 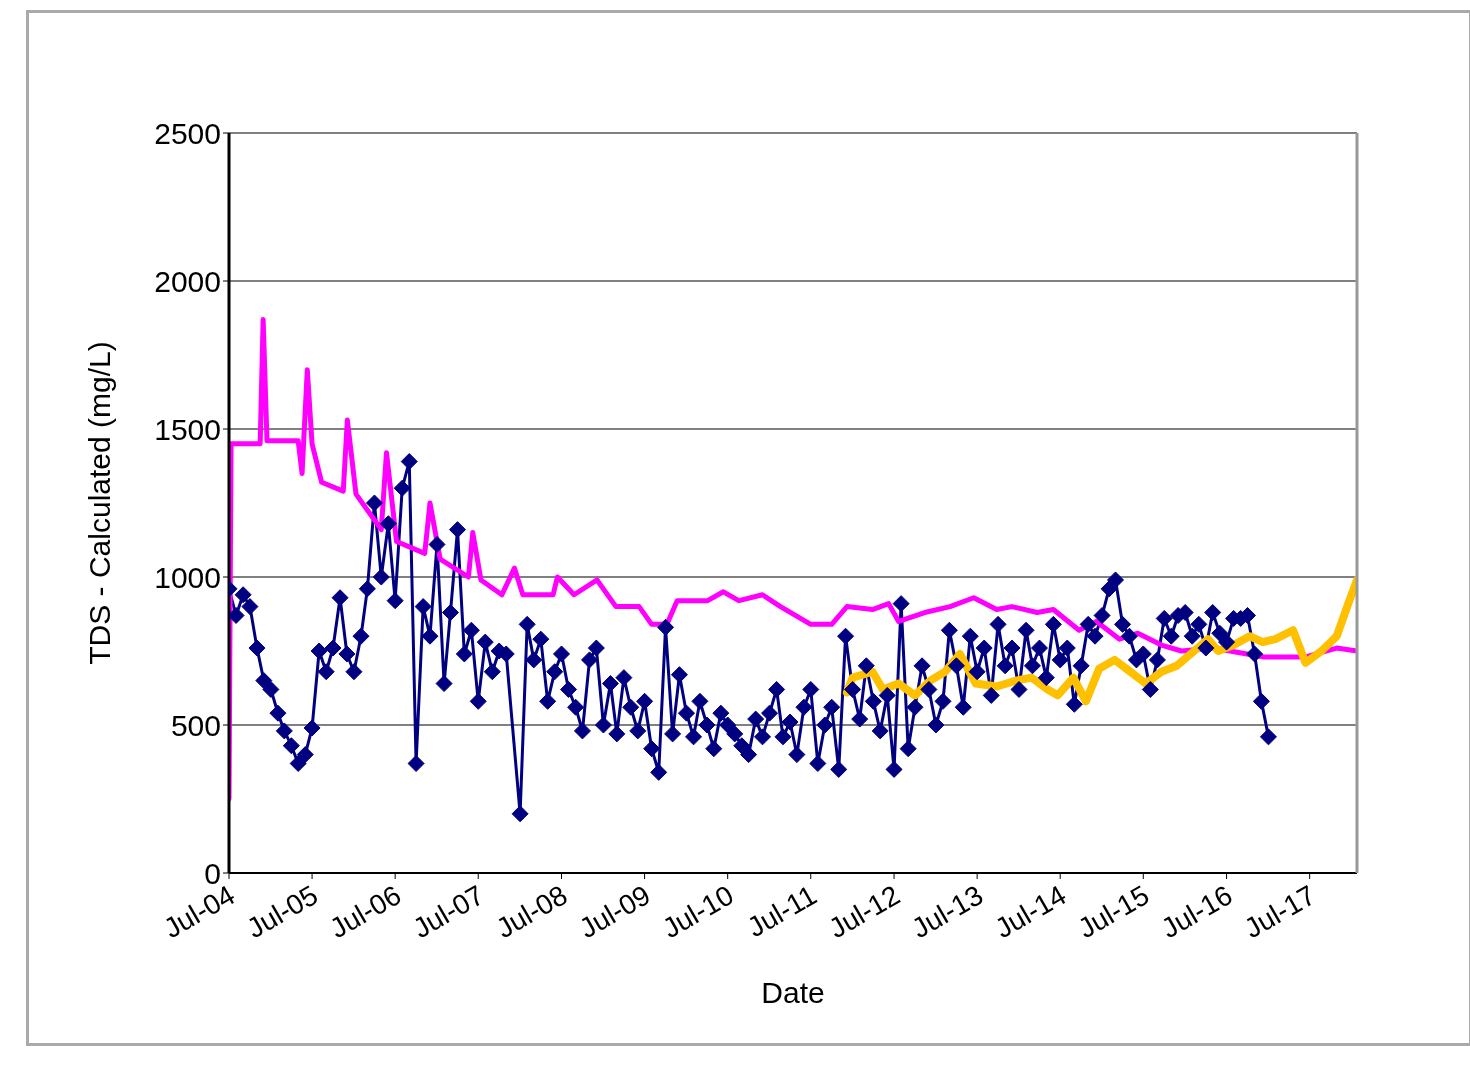 What do you see at coordinates (187, 281) in the screenshot?
I see `y-tick-label: 2000` at bounding box center [187, 281].